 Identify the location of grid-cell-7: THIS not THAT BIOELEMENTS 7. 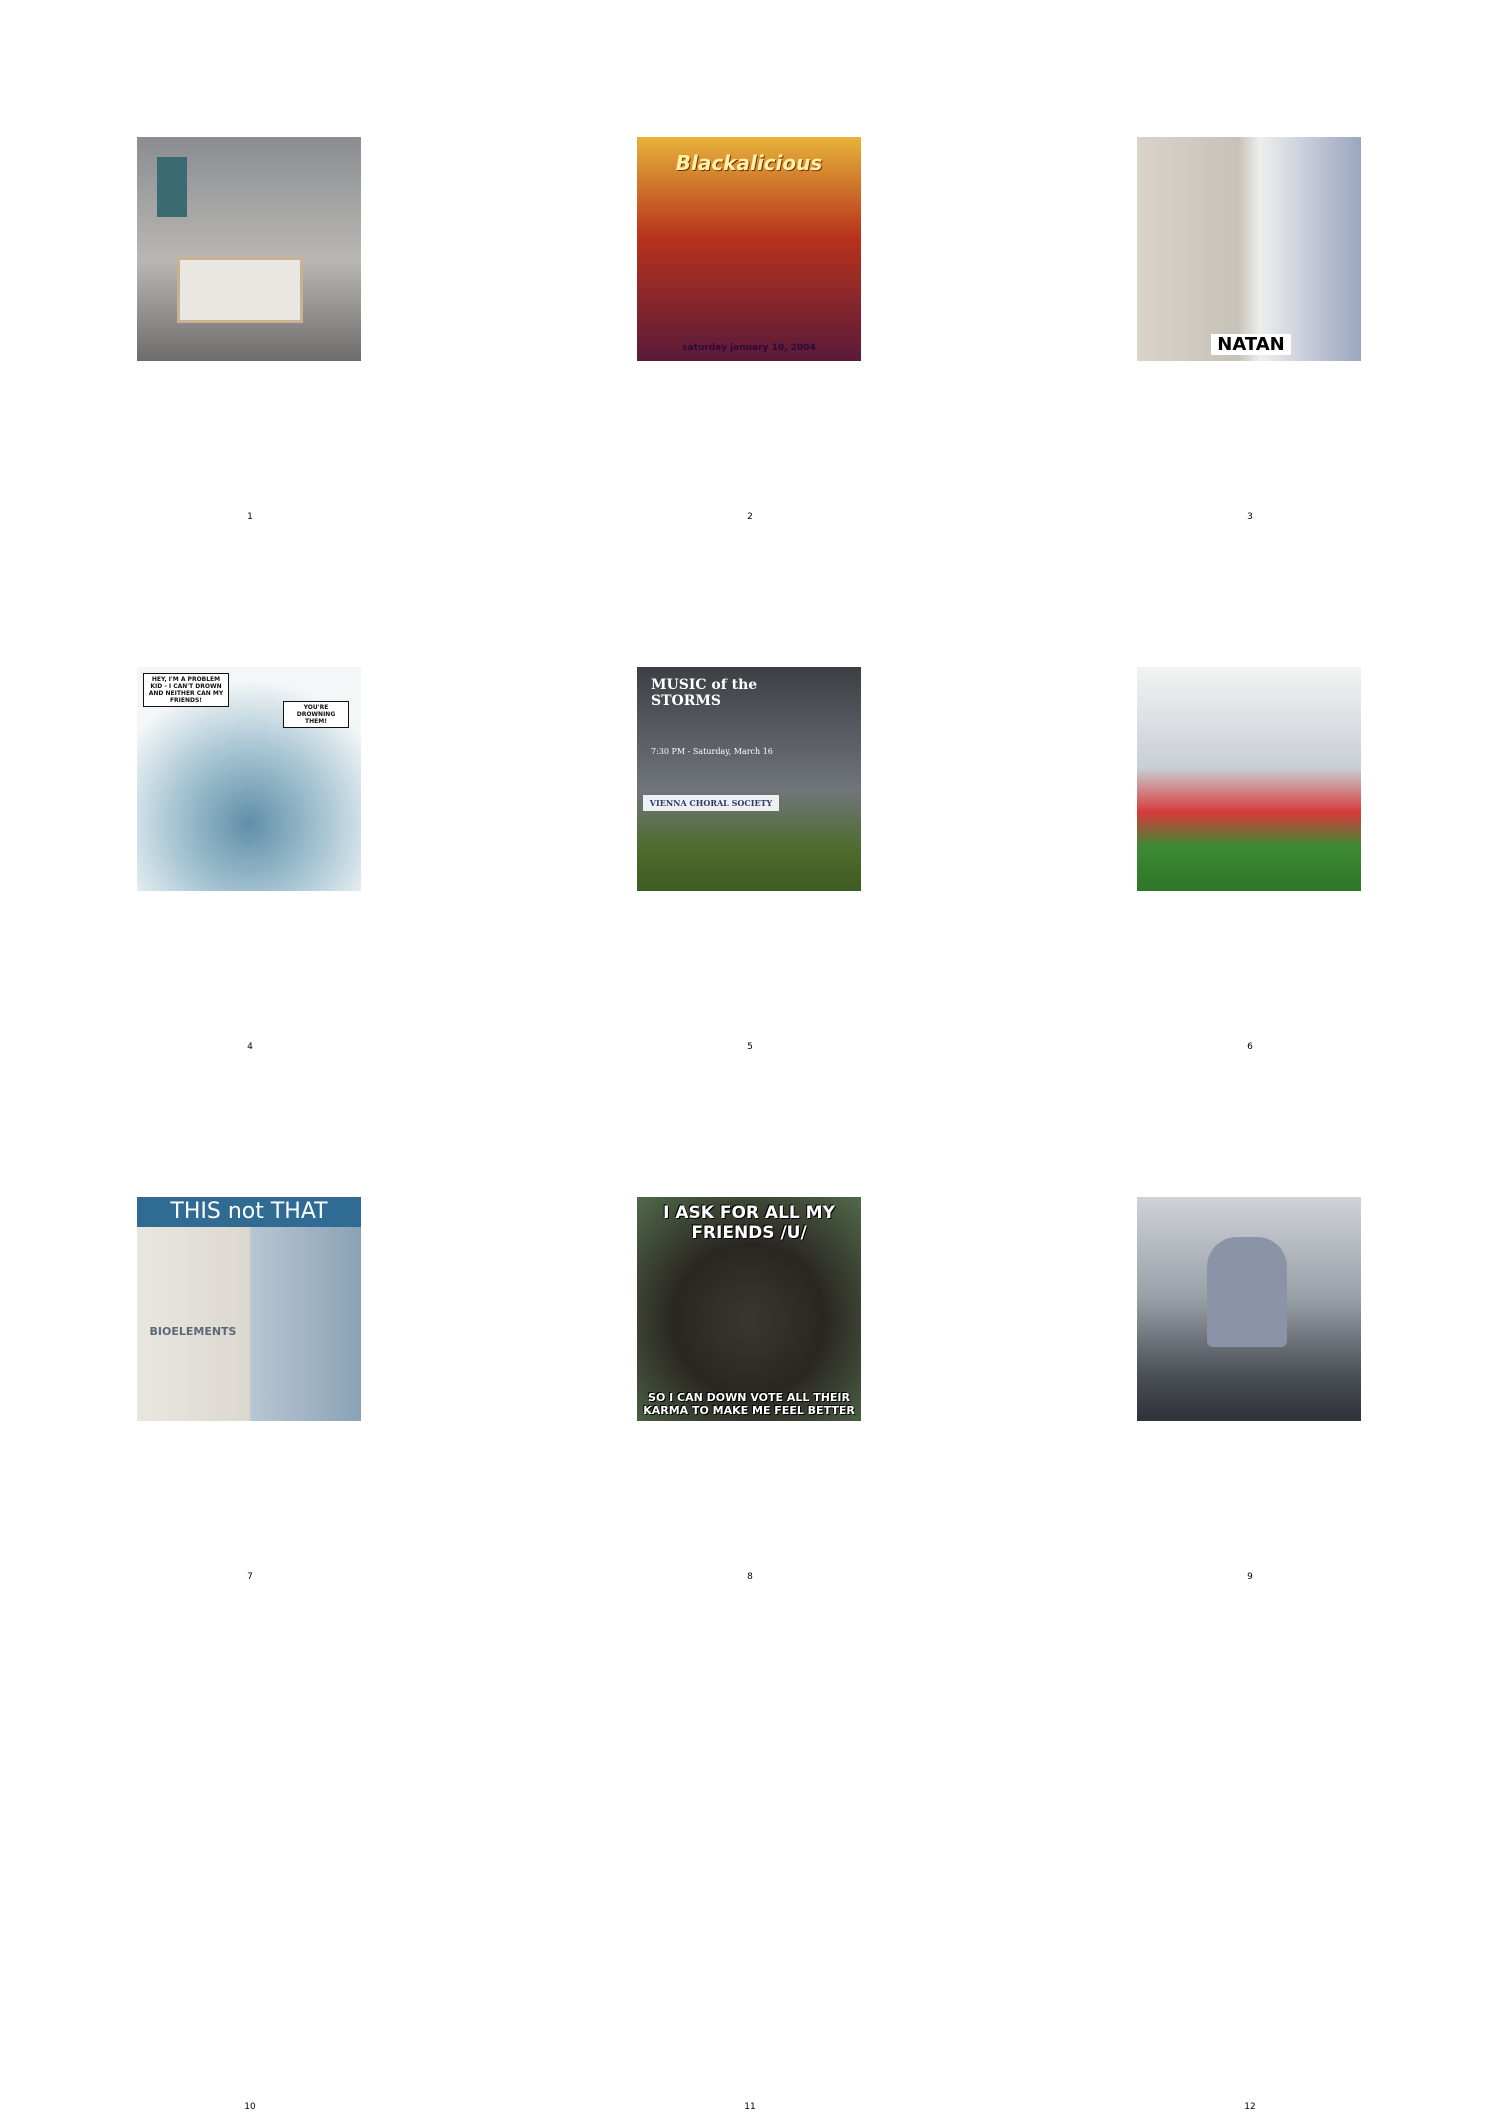
(250, 1325).